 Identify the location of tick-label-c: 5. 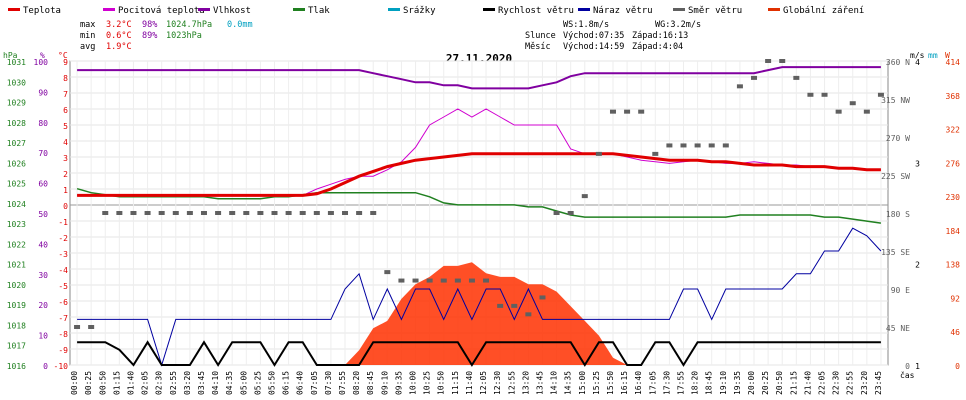
(65, 126).